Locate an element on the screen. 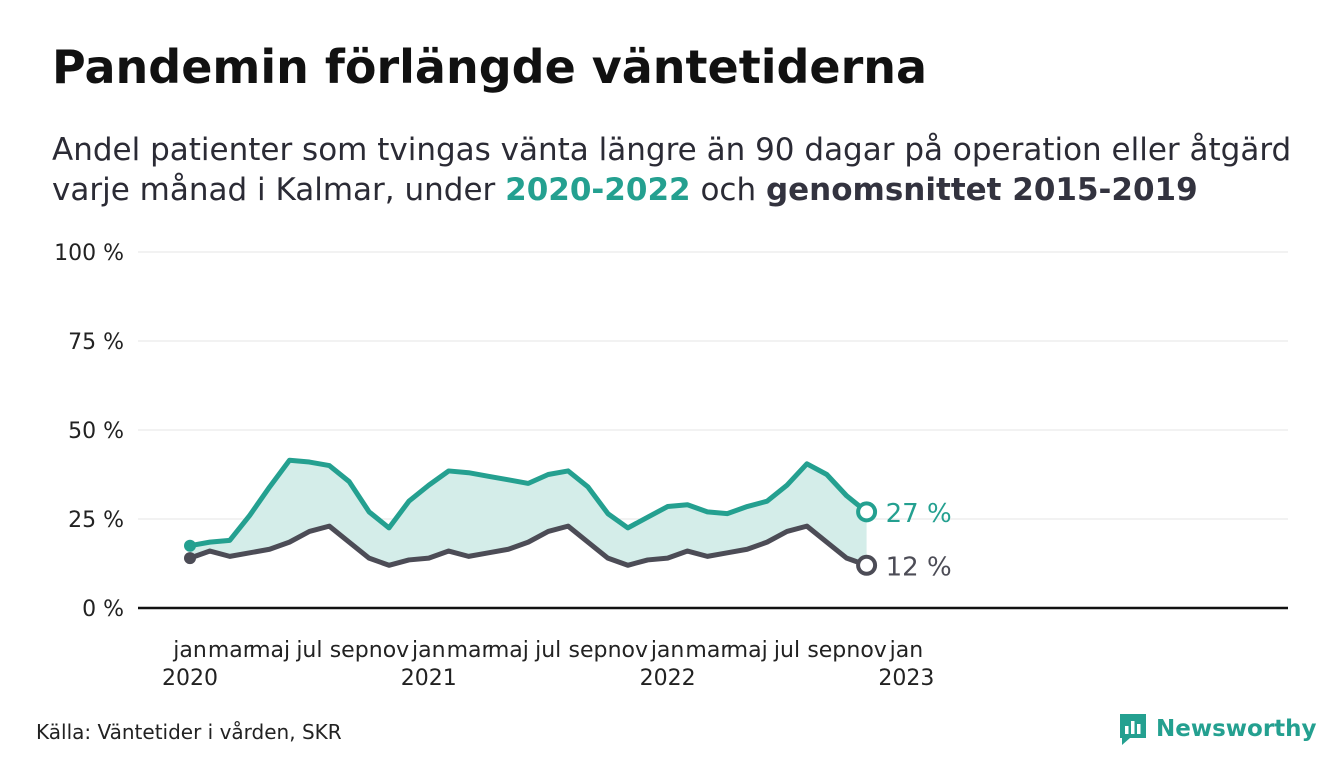 This screenshot has width=1340, height=780. brand-name: Newsworthy is located at coordinates (1236, 729).